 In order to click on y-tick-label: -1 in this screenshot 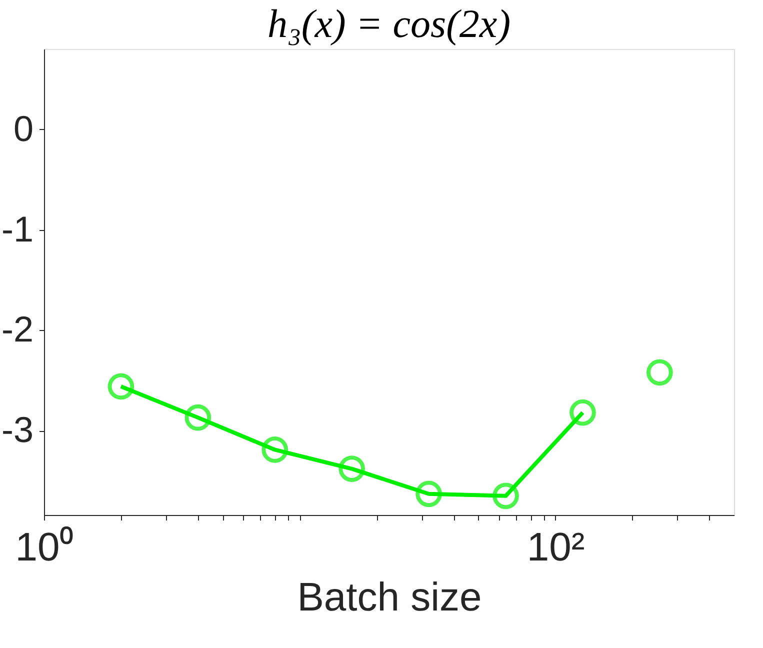, I will do `click(17, 229)`.